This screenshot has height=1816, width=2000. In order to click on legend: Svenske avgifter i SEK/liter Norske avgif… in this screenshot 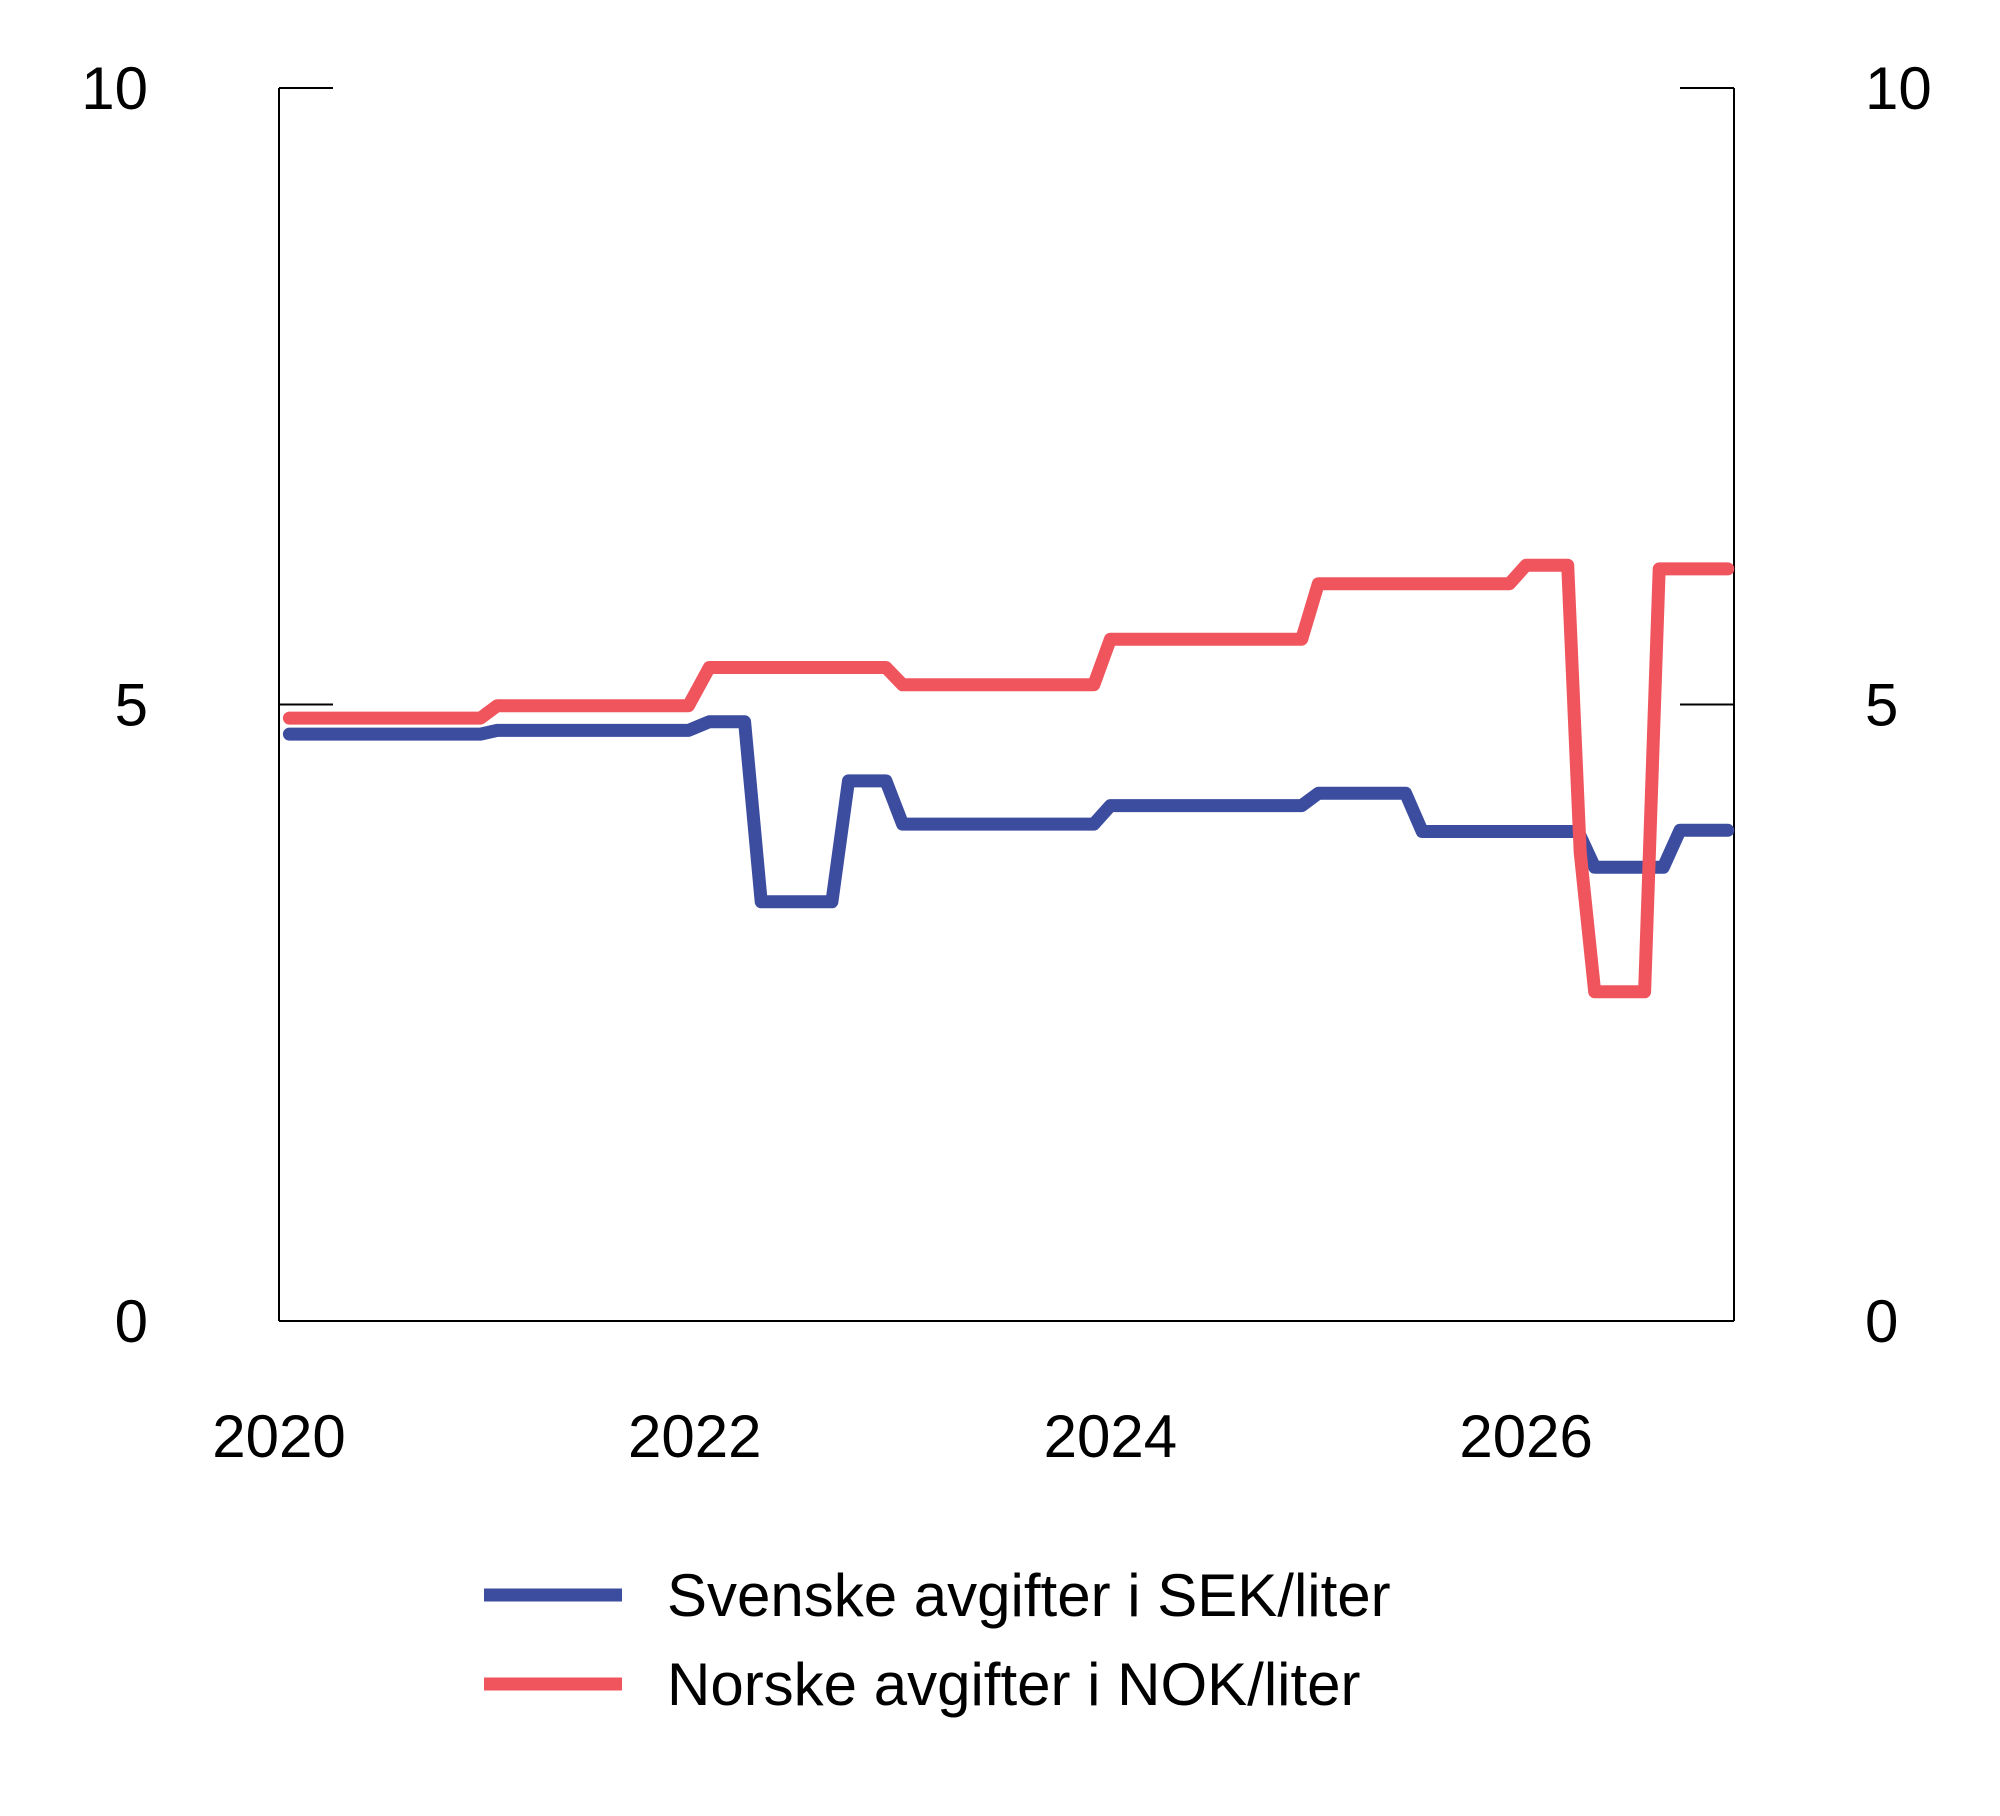, I will do `click(937, 1640)`.